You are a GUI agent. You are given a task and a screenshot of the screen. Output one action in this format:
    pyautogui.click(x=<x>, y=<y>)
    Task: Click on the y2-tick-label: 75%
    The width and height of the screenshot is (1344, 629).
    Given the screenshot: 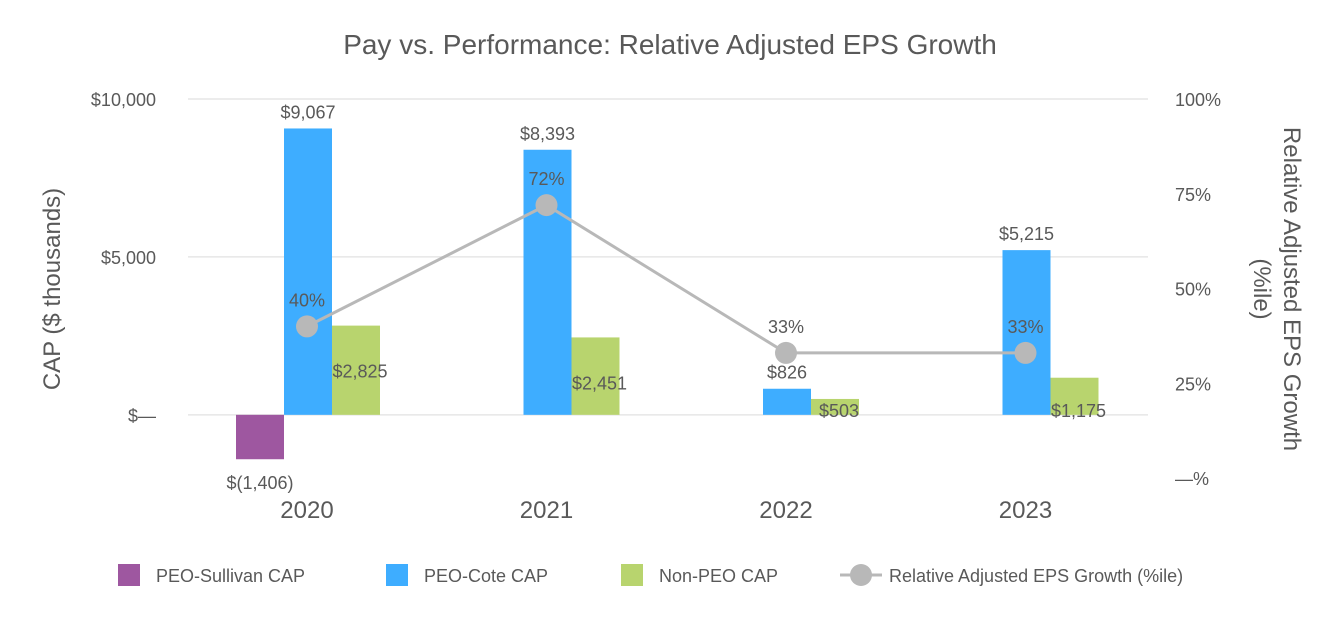 What is the action you would take?
    pyautogui.click(x=1193, y=195)
    